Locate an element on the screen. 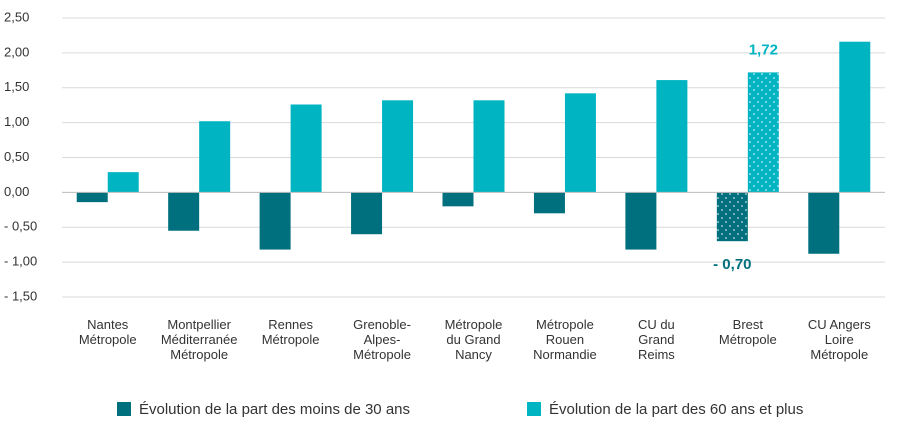 The width and height of the screenshot is (897, 421). y-tick-label: 1,00 is located at coordinates (16, 121).